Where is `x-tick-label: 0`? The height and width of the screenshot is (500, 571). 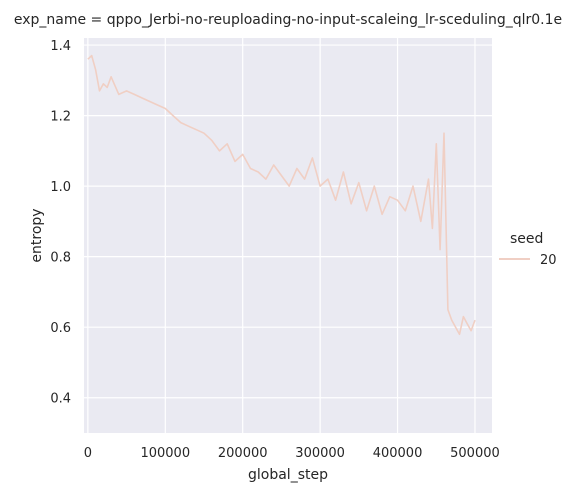 x-tick-label: 0 is located at coordinates (88, 453).